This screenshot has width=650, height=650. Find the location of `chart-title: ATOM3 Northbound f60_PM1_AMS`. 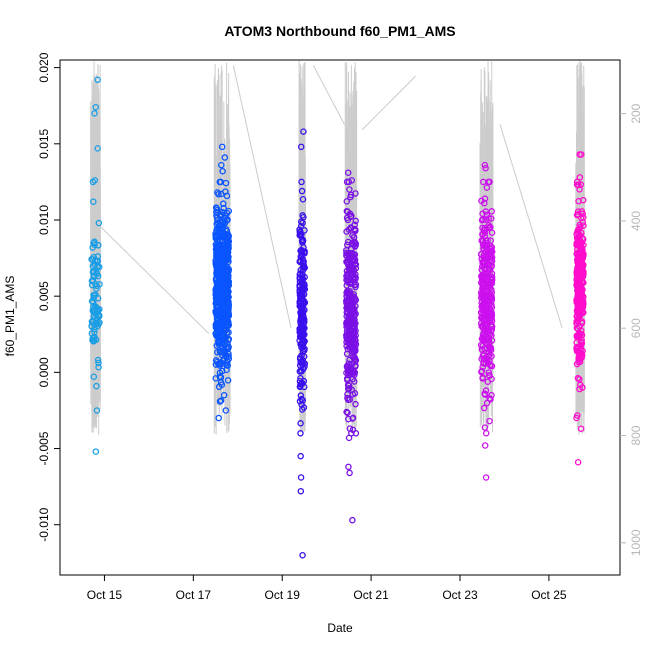

chart-title: ATOM3 Northbound f60_PM1_AMS is located at coordinates (339, 31).